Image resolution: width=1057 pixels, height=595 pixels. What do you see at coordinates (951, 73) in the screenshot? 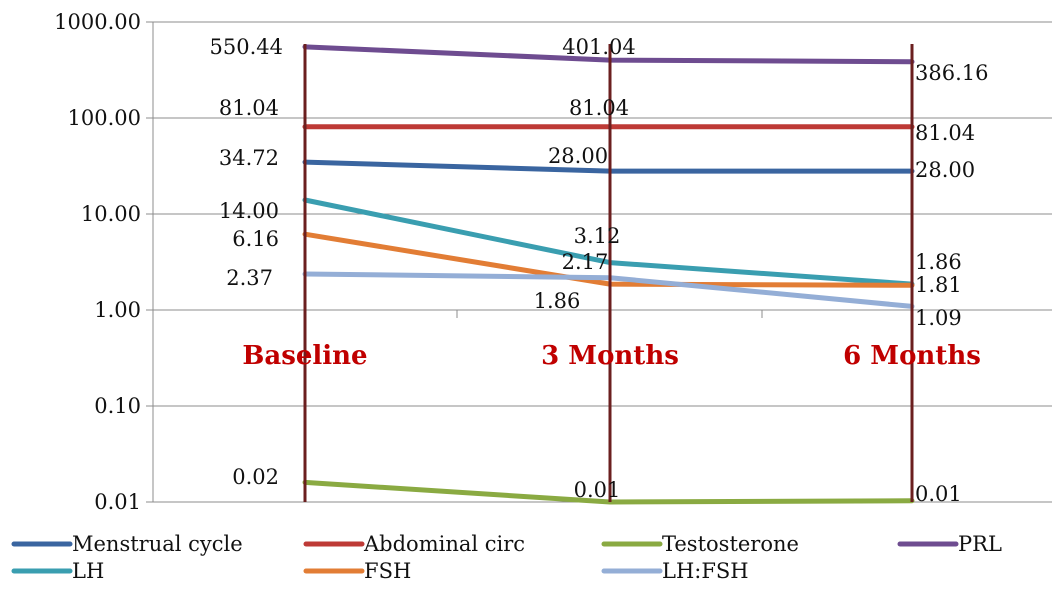
I see `data-label: 386.16` at bounding box center [951, 73].